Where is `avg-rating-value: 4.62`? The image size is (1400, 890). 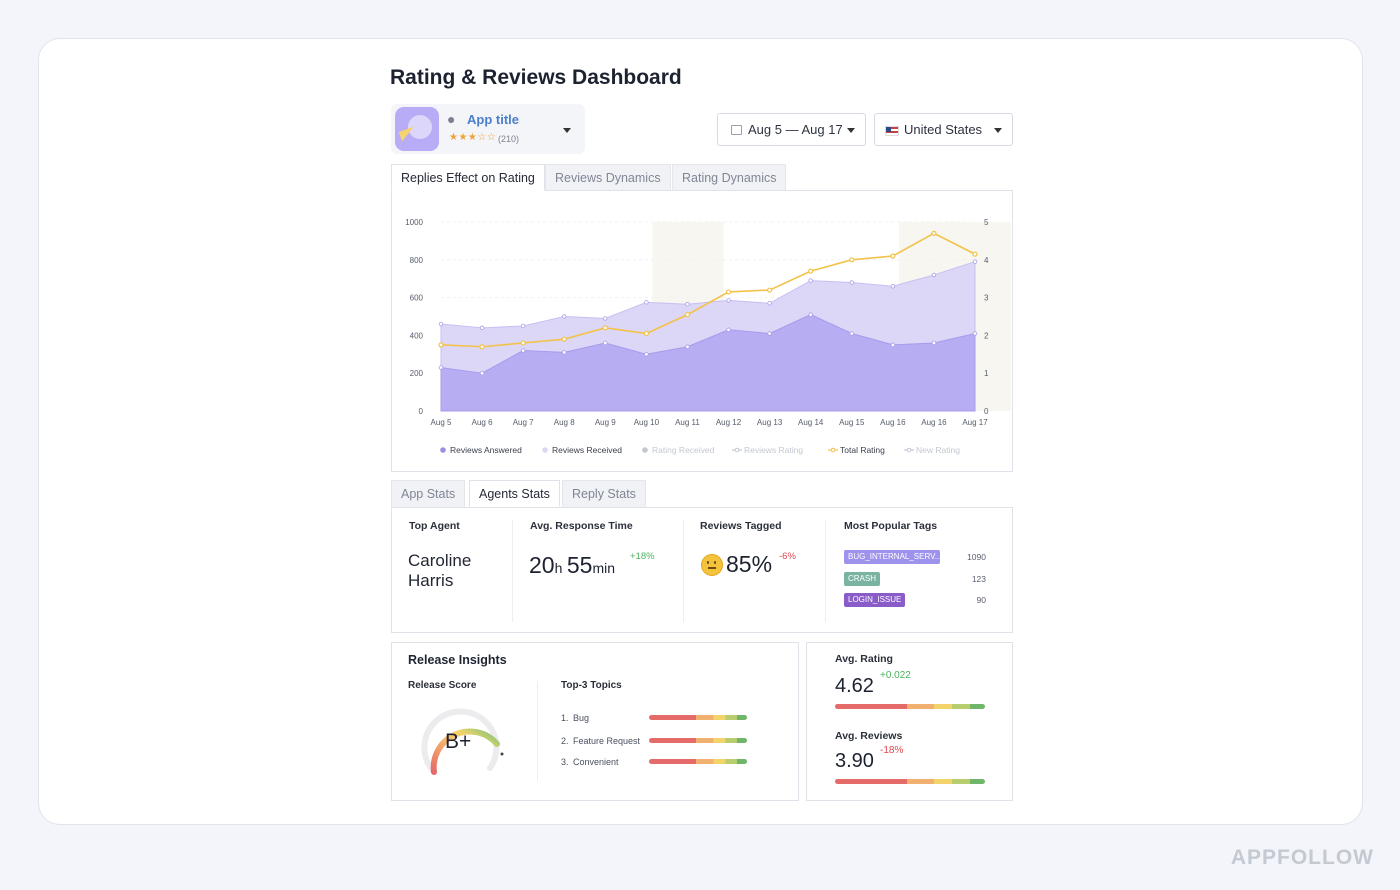 avg-rating-value: 4.62 is located at coordinates (854, 686).